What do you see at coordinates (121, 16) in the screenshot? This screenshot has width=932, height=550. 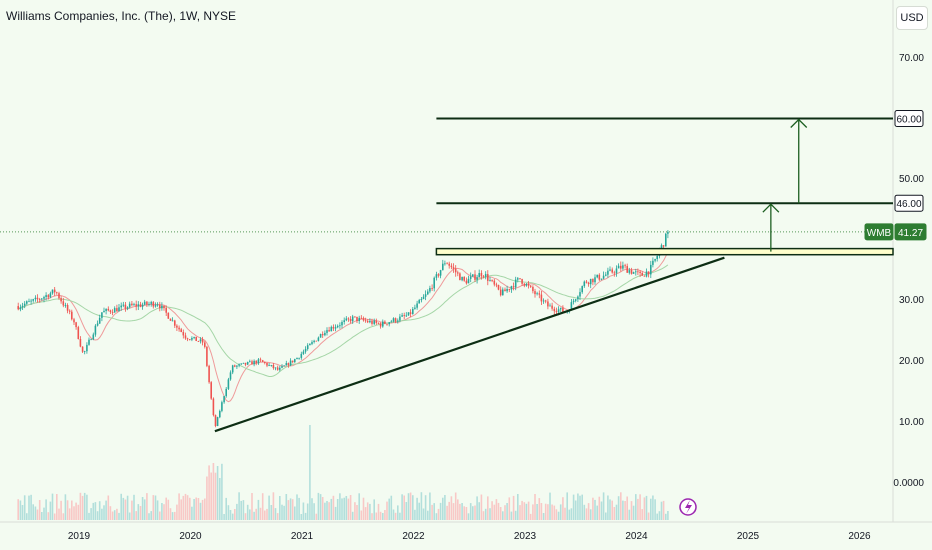 I see `chart-title: Williams Companies, Inc. (The), 1W, NYSE` at bounding box center [121, 16].